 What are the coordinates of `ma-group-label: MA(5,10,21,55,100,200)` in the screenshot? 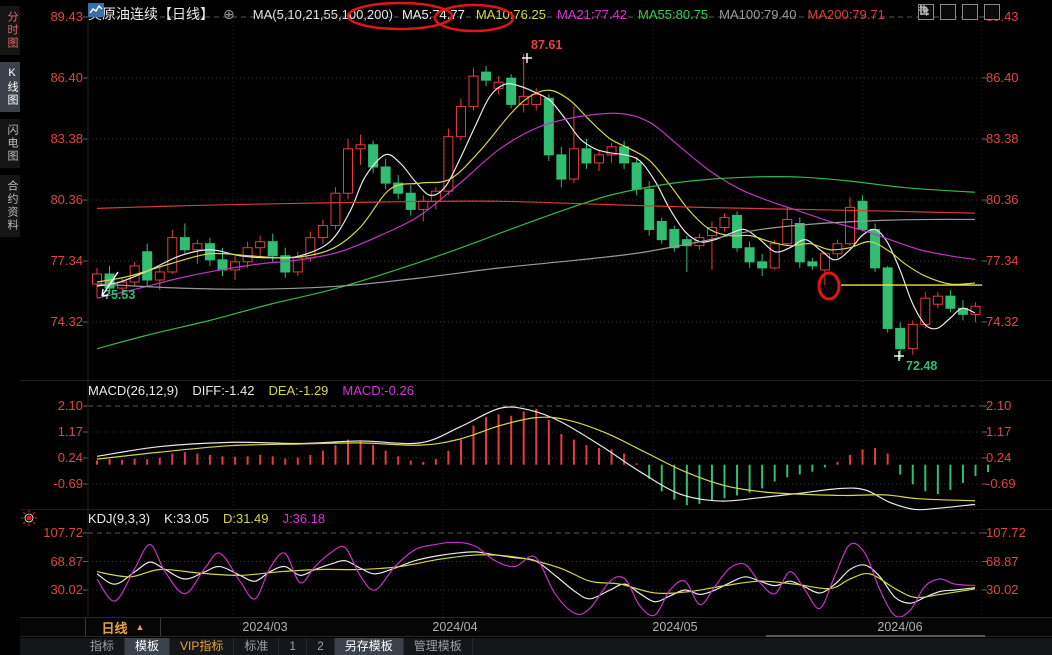 It's located at (322, 14).